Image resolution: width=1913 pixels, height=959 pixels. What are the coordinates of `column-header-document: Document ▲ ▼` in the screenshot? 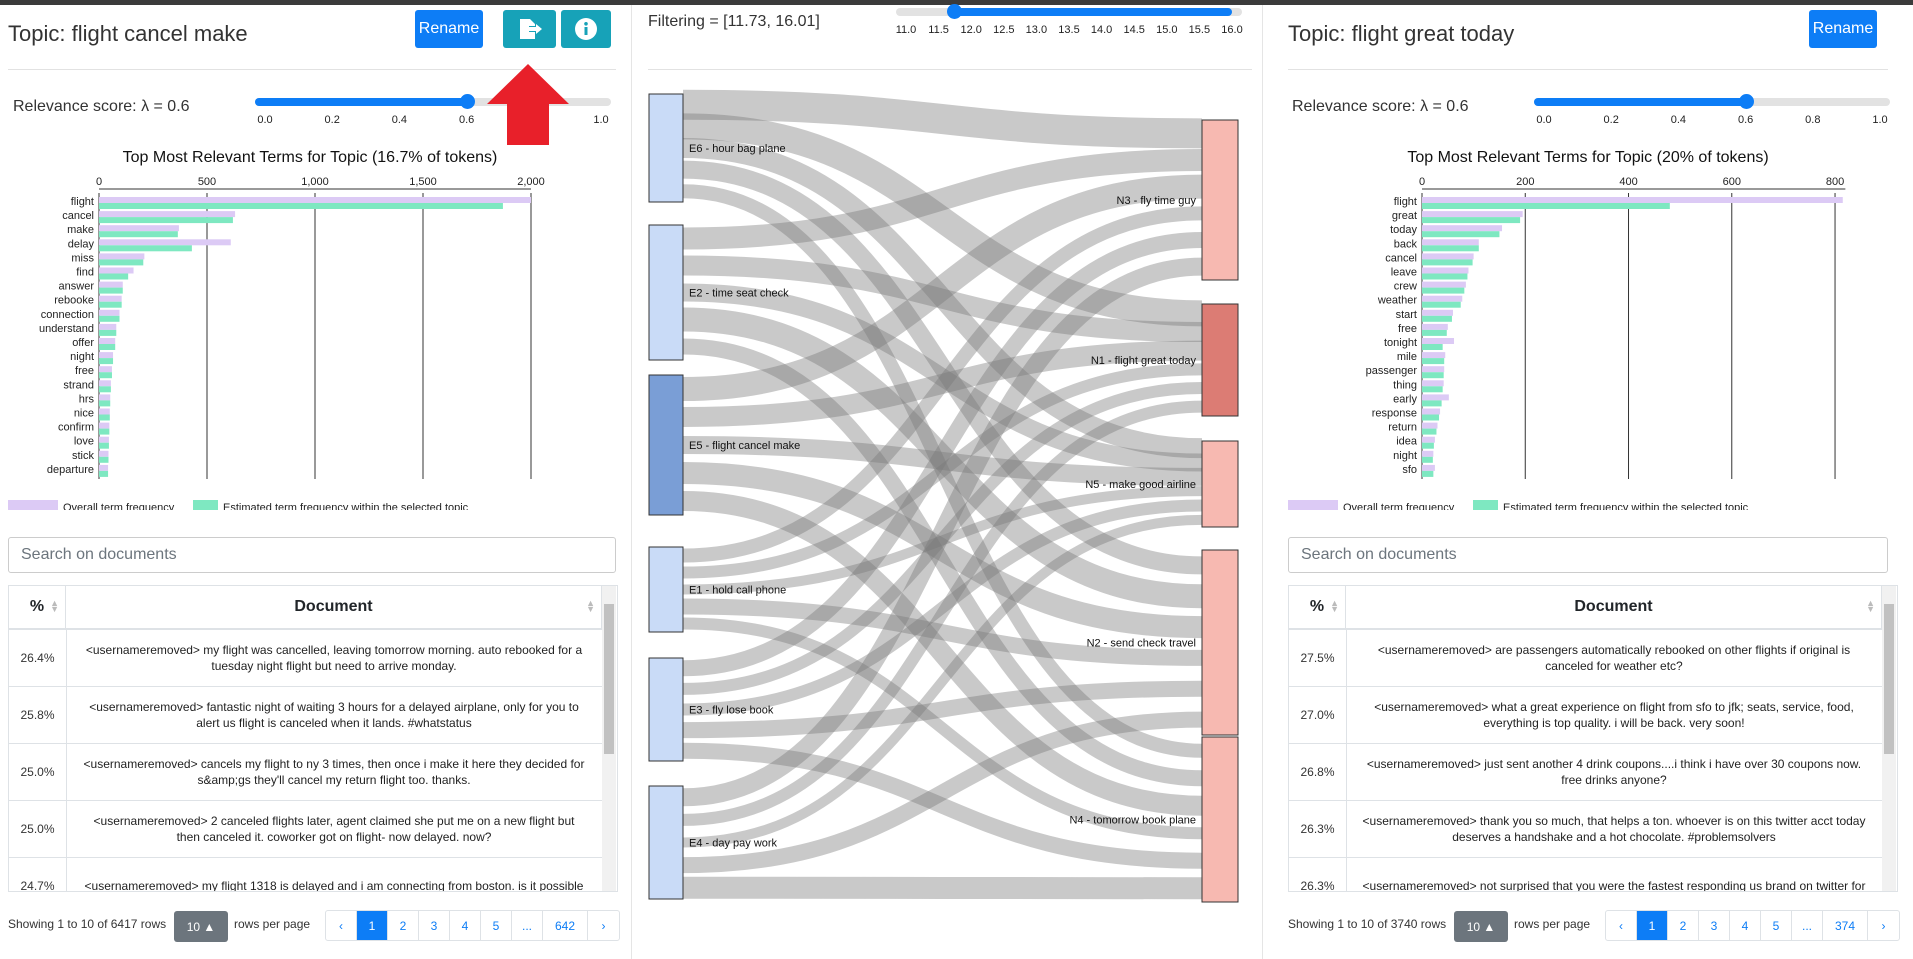 It's located at (334, 608).